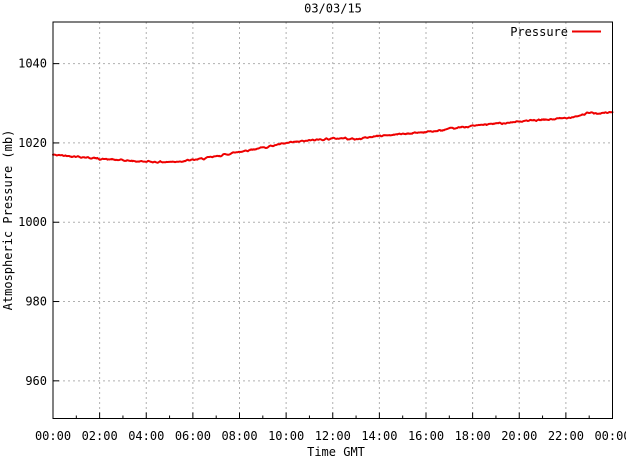 Image resolution: width=626 pixels, height=459 pixels. Describe the element at coordinates (8, 220) in the screenshot. I see `y-axis-label: Atmospheric Pressure (mb)` at that location.